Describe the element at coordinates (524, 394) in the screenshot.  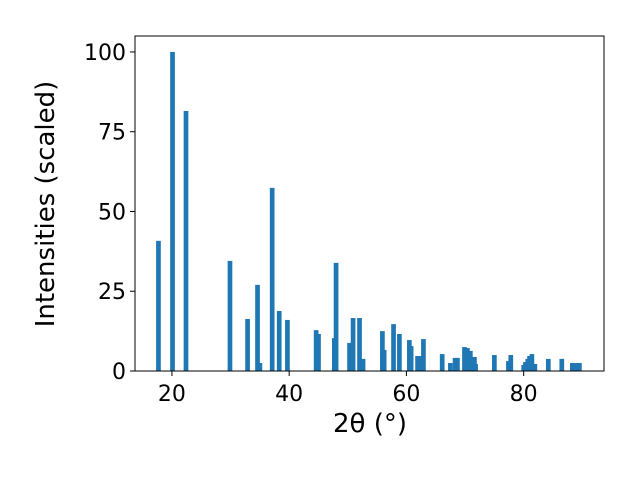
I see `x-tick-label: 80` at that location.